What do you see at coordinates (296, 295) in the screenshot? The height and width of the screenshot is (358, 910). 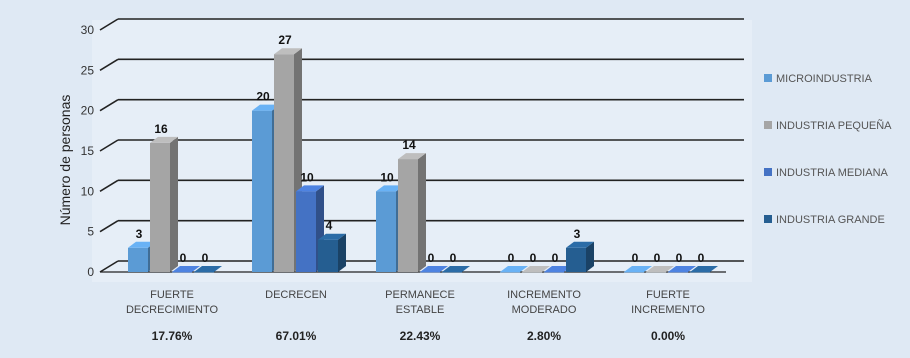 I see `x-tick-label: DECRECEN` at bounding box center [296, 295].